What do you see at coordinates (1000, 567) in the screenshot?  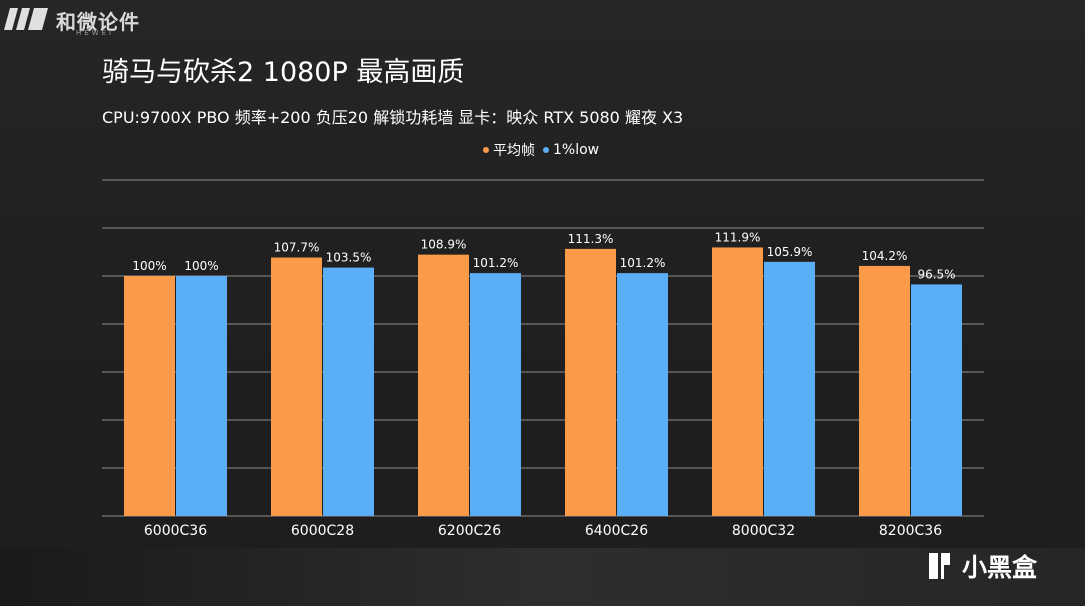 I see `watermark-text: 小黑盒` at bounding box center [1000, 567].